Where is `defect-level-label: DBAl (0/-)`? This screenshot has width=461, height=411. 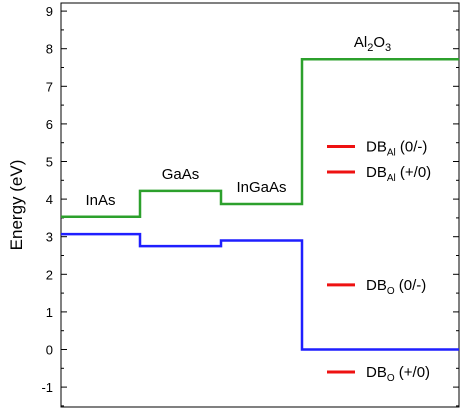 defect-level-label: DBAl (0/-) is located at coordinates (396, 148).